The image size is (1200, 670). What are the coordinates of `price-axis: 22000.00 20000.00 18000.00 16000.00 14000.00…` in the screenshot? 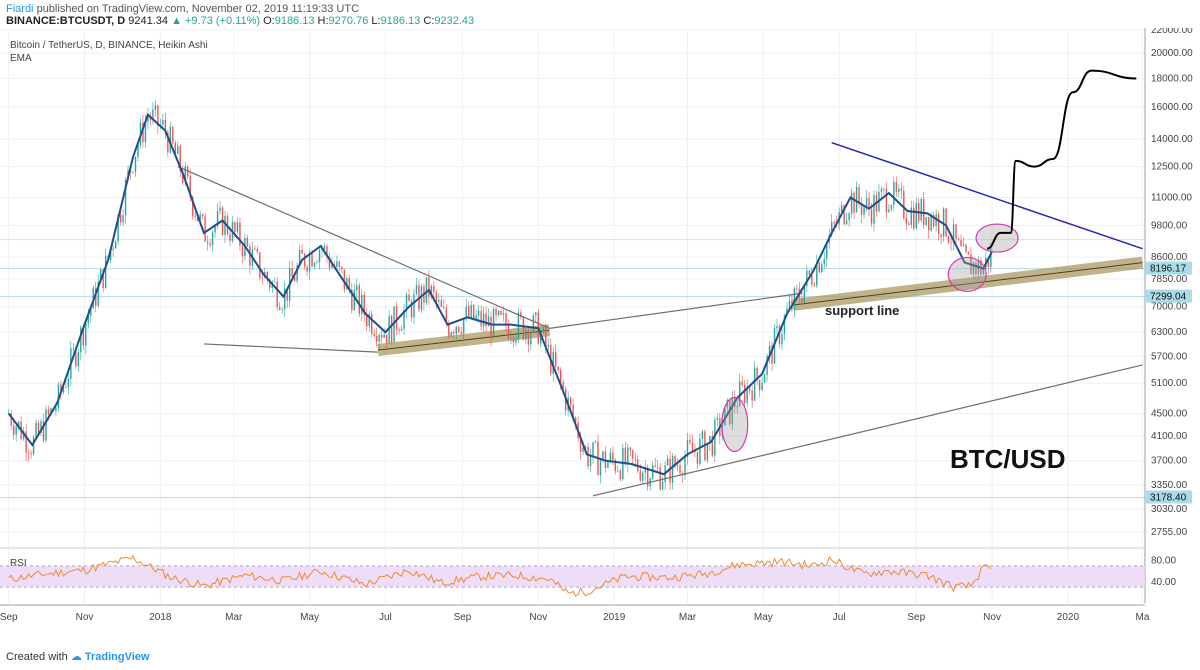 It's located at (1168, 315).